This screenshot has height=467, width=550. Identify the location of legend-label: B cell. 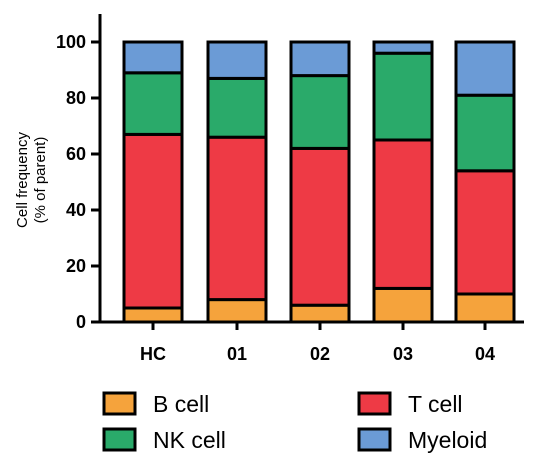
(181, 404).